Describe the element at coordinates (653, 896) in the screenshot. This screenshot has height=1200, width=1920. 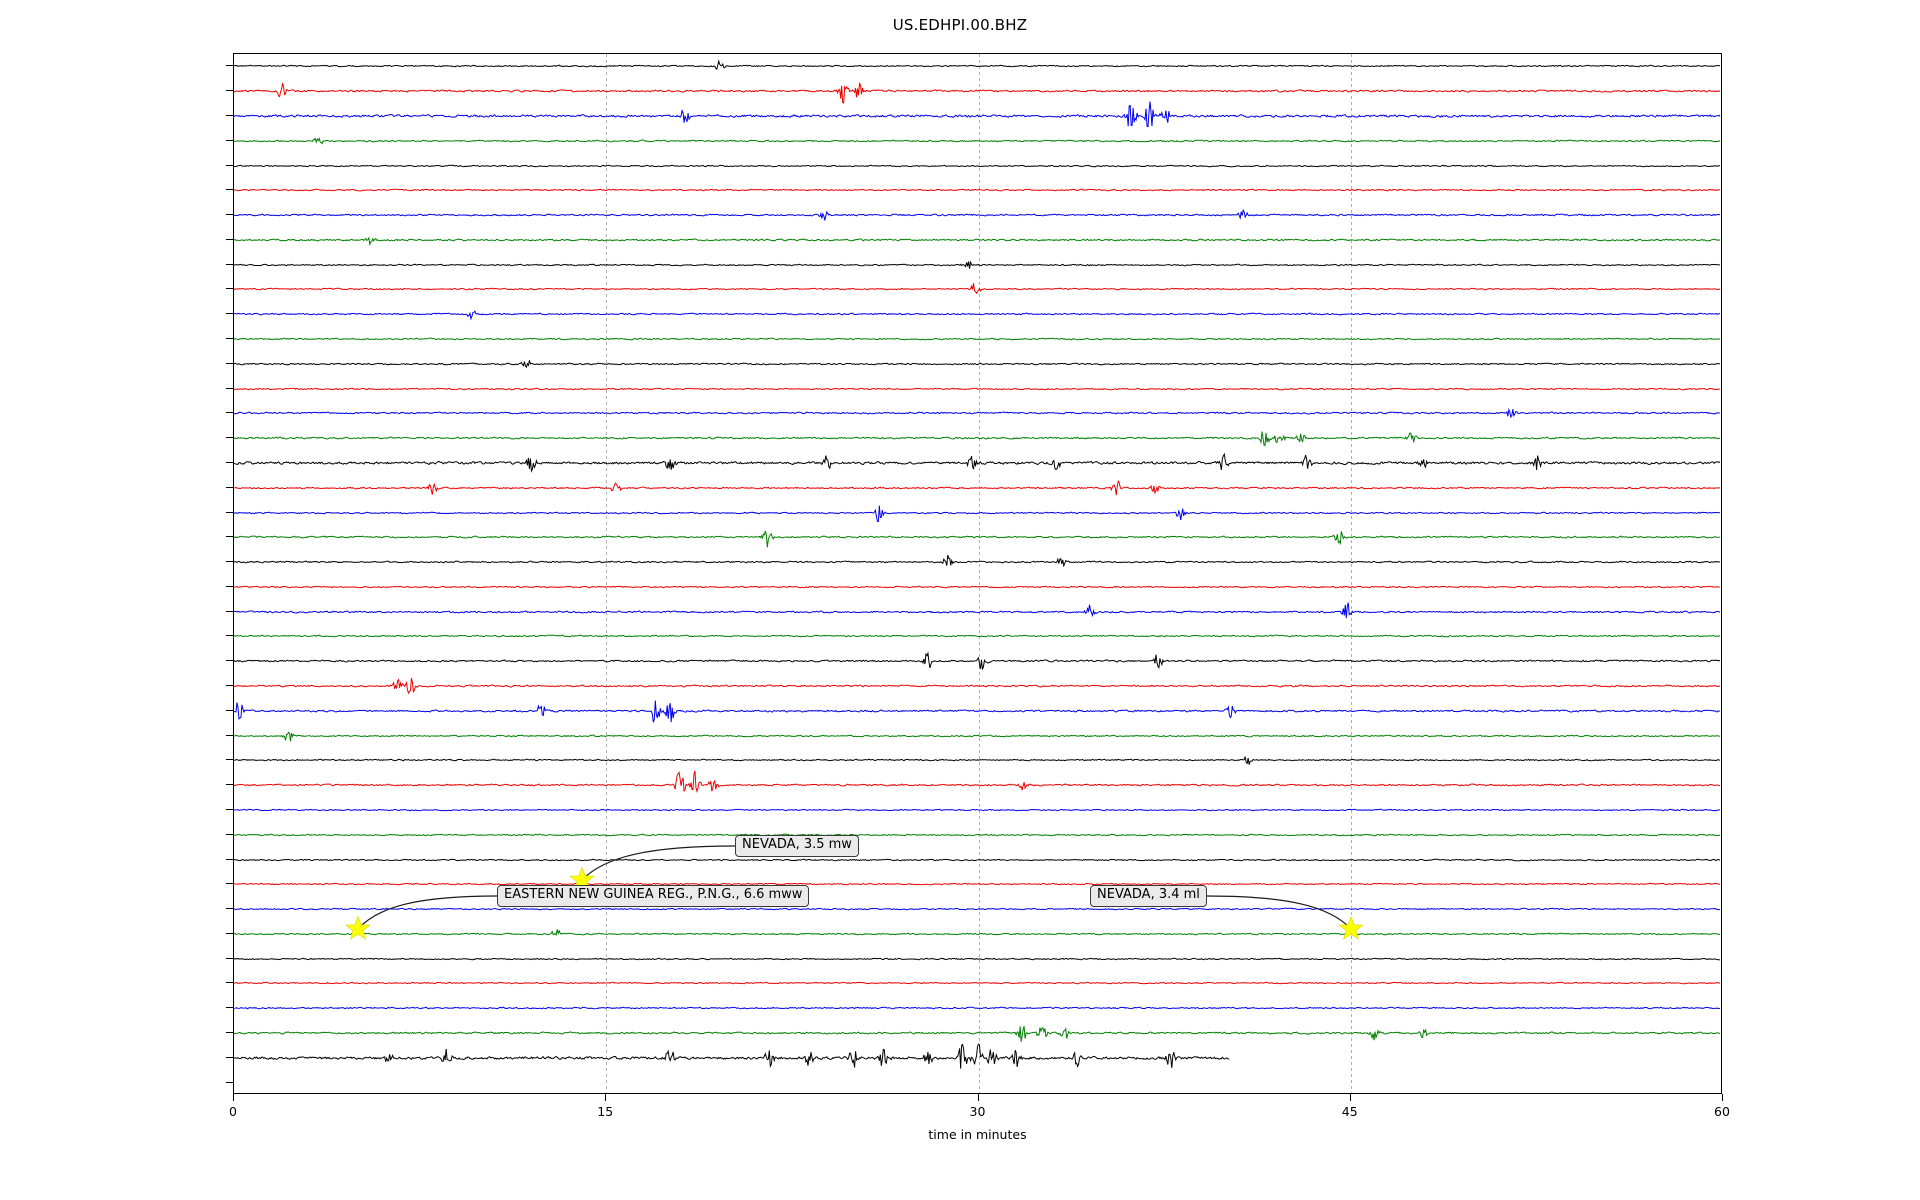
I see `event-annotation-label: EASTERN NEW GUINEA REG., P.N.G., 6.6 mww` at that location.